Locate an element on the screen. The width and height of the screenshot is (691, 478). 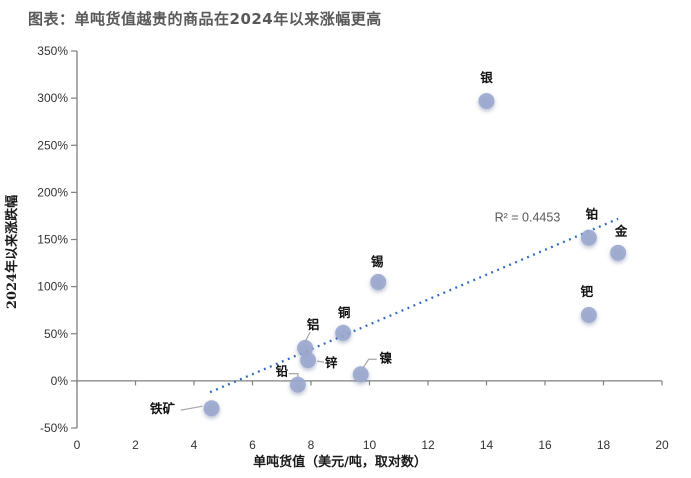
data-label-镍: 镍 is located at coordinates (385, 357).